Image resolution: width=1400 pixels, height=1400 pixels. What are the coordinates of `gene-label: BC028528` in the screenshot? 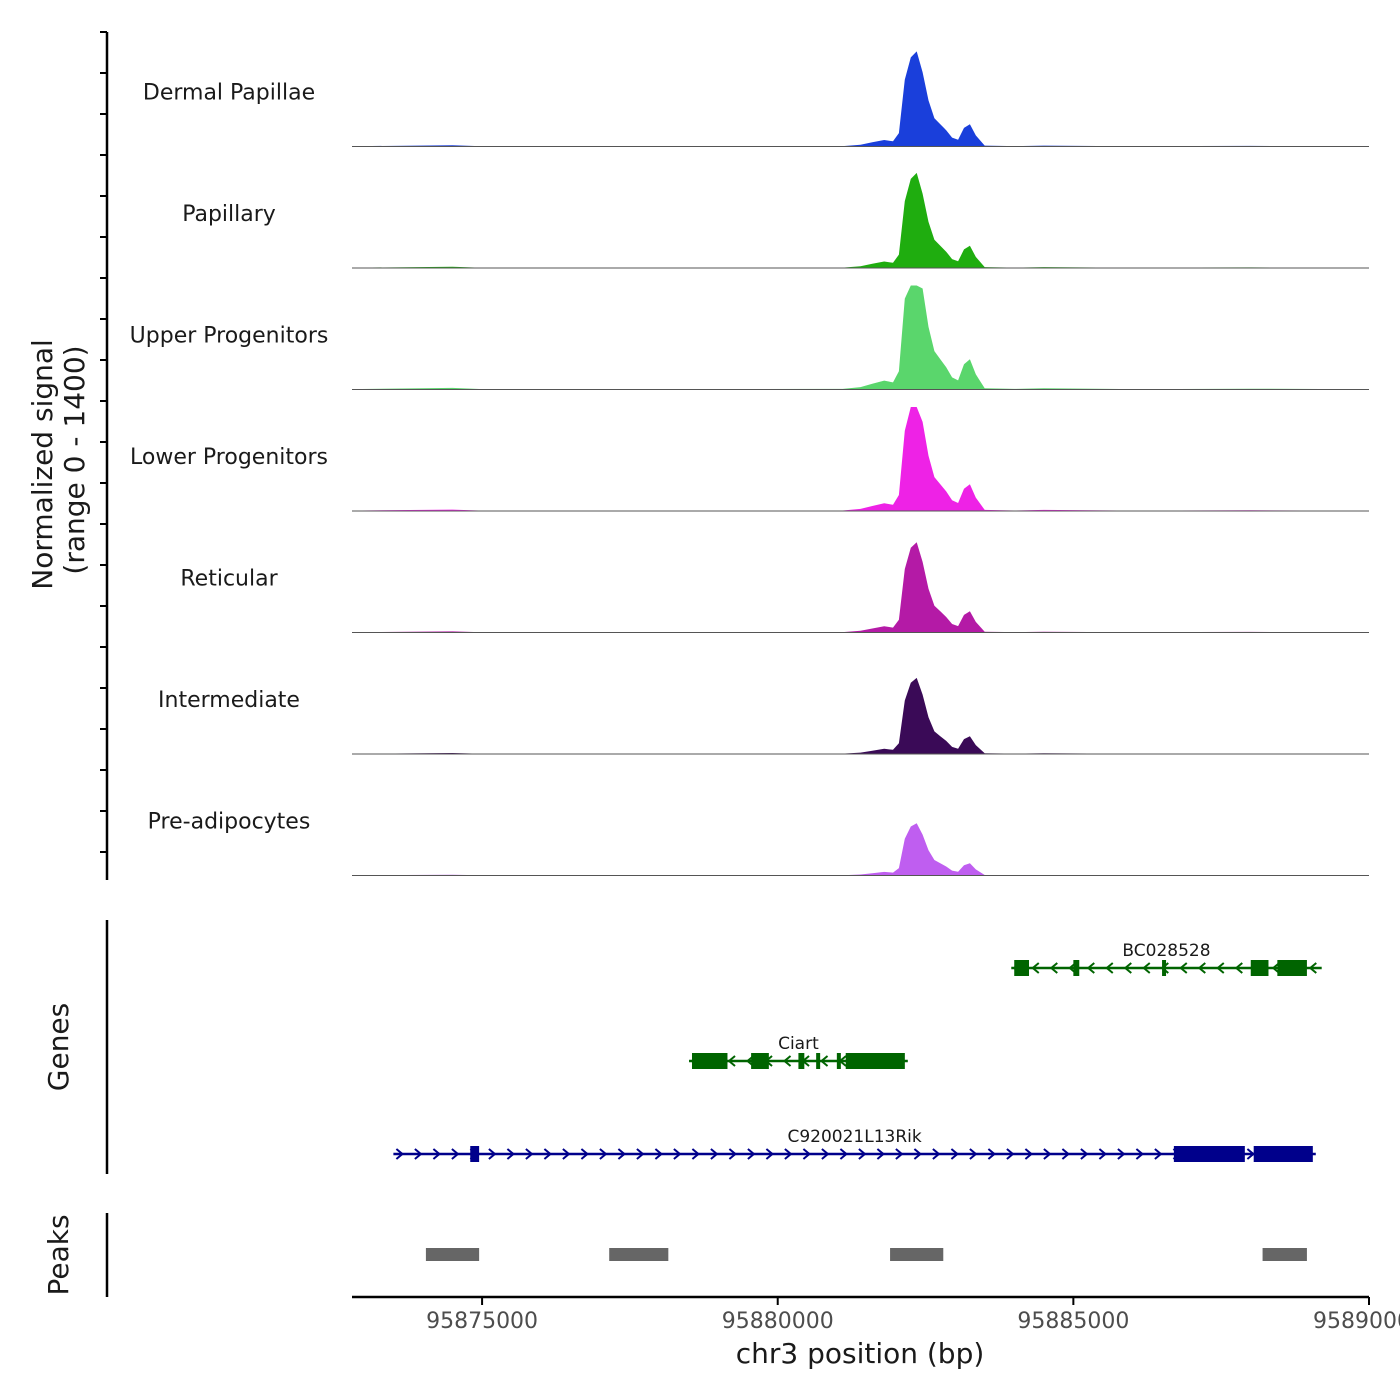 It's located at (1166, 951).